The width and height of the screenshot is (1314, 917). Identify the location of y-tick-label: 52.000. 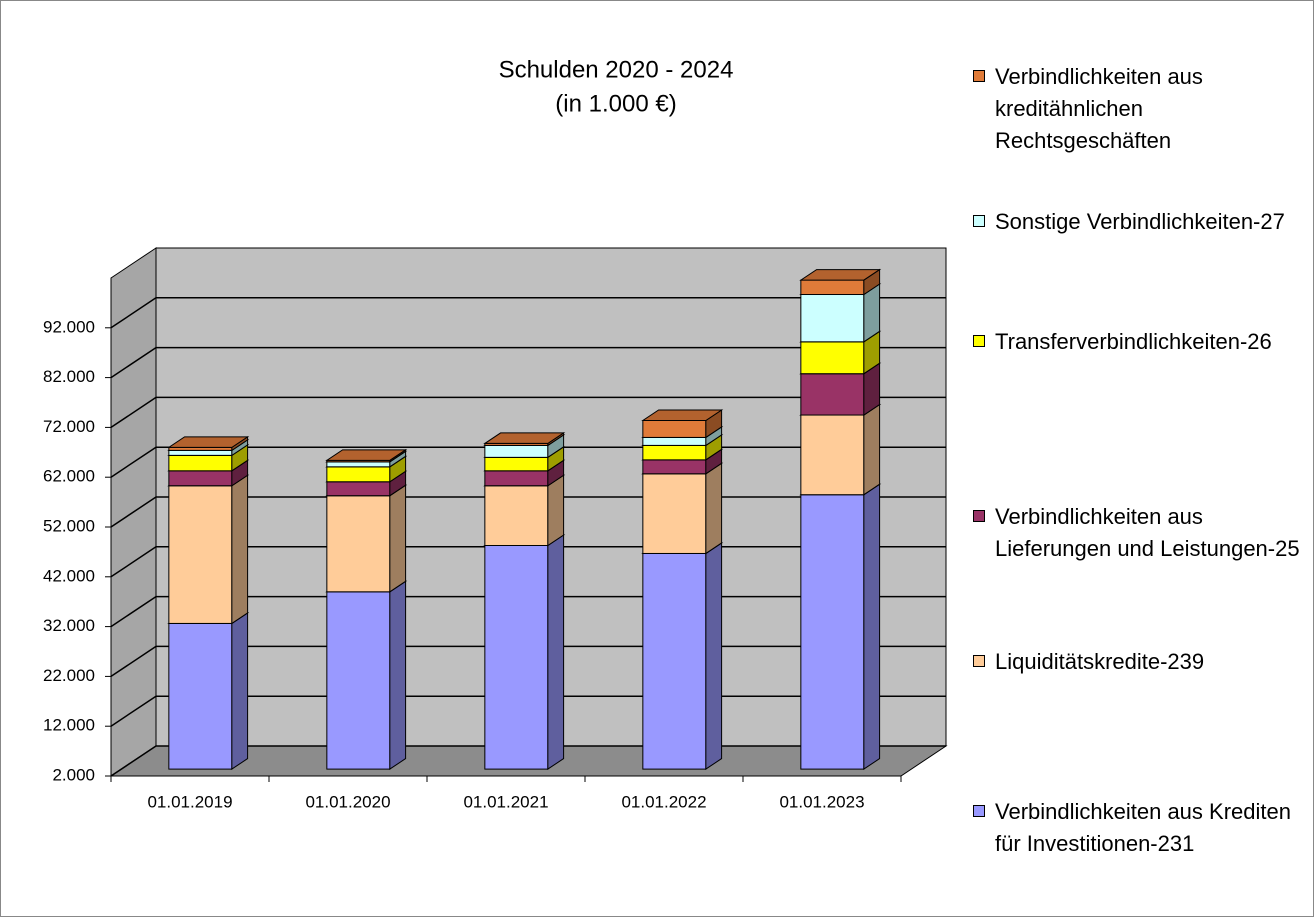
(69, 525).